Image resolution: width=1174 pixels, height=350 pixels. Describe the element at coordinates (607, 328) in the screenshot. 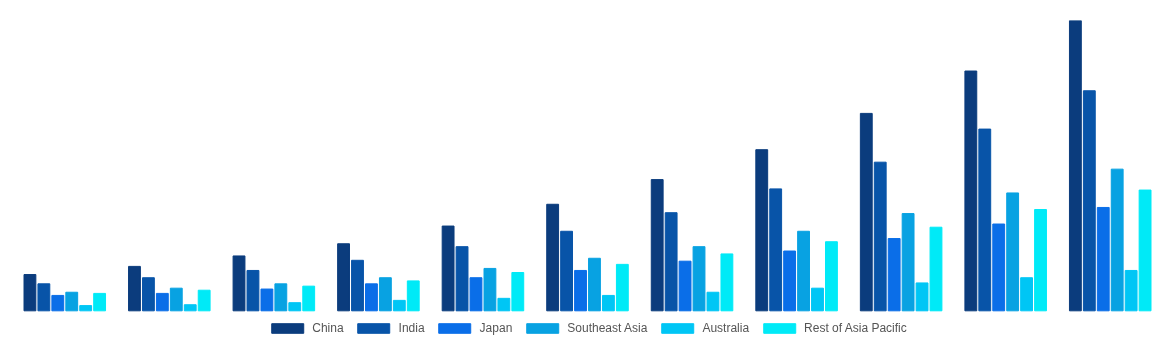

I see `legend-label: Southeast Asia` at that location.